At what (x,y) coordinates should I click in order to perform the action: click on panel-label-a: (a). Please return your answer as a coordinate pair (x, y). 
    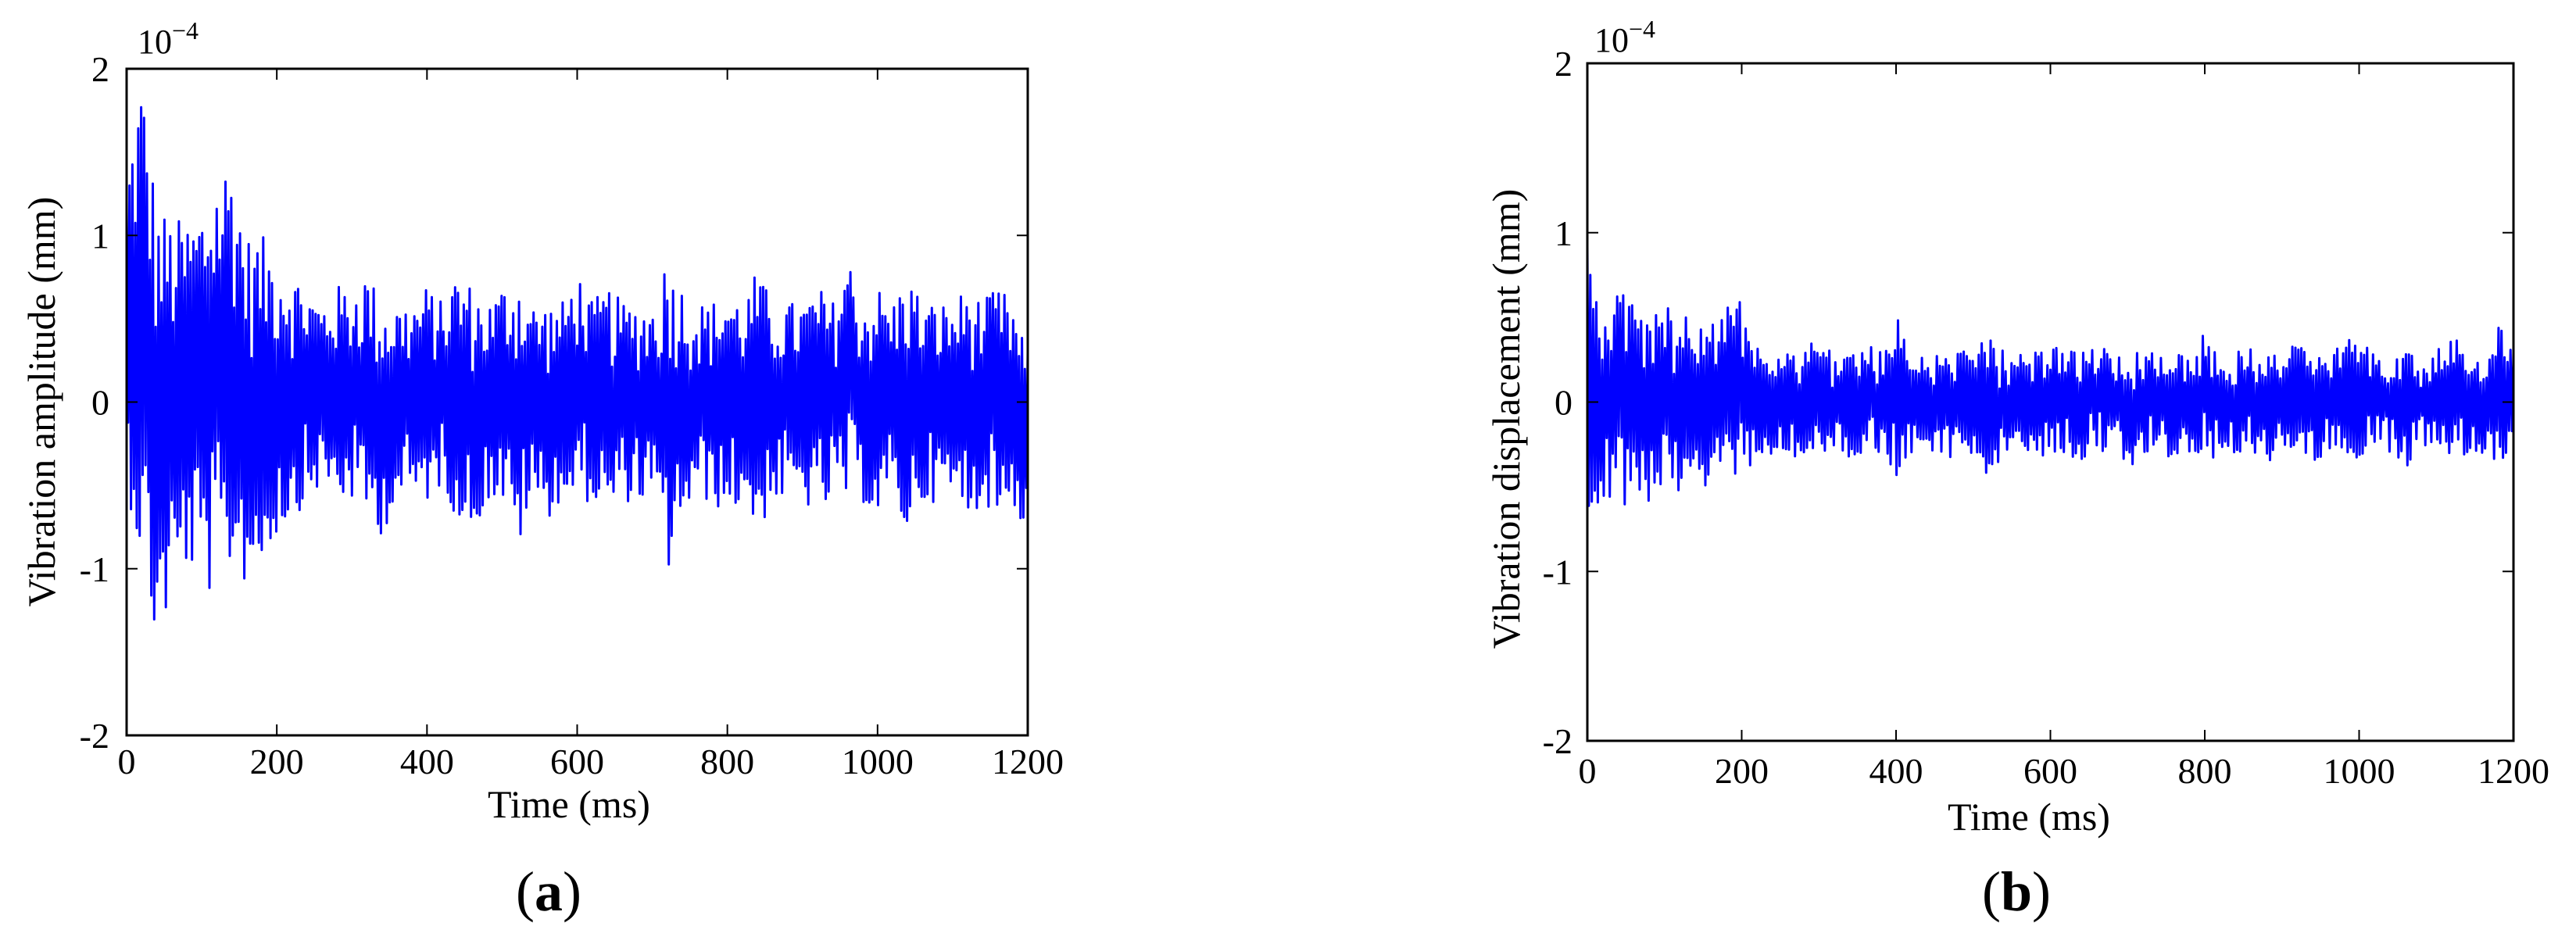
    Looking at the image, I should click on (548, 891).